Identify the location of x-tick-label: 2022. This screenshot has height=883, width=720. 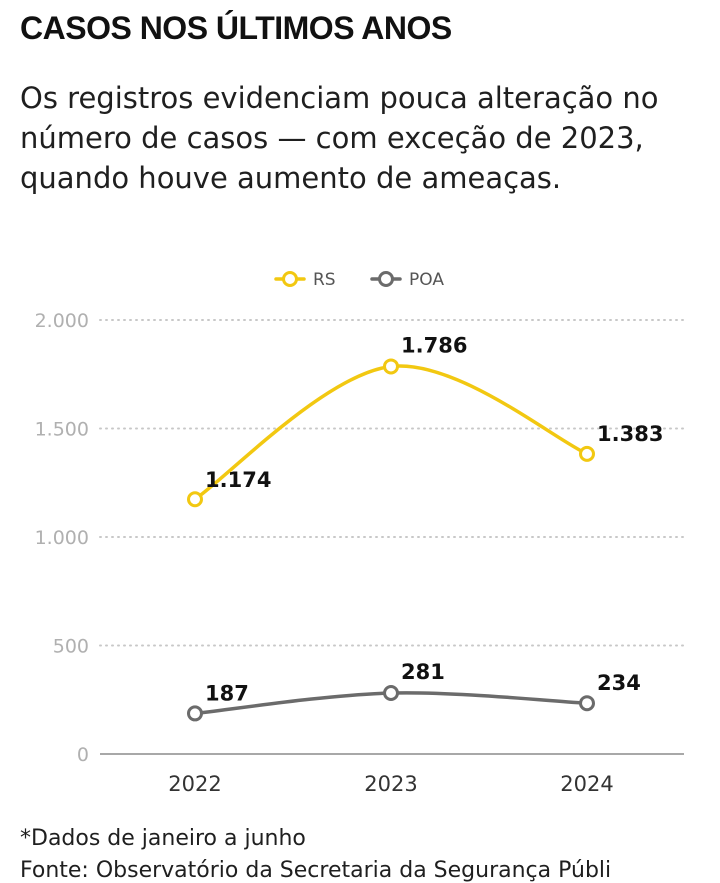
(194, 784).